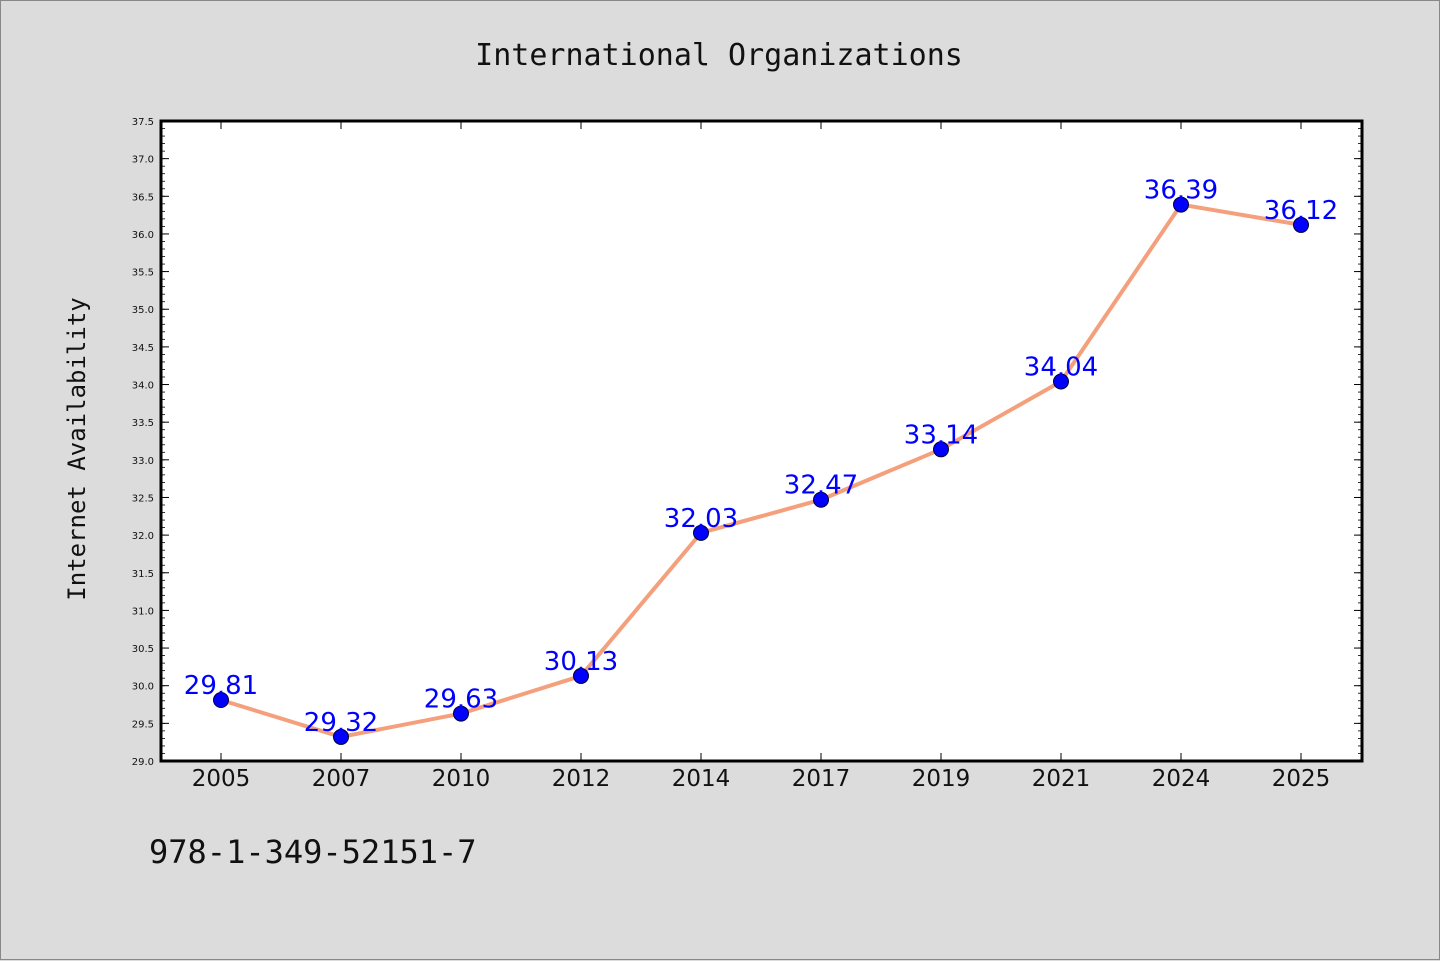  What do you see at coordinates (1061, 368) in the screenshot?
I see `data-label: 34.04` at bounding box center [1061, 368].